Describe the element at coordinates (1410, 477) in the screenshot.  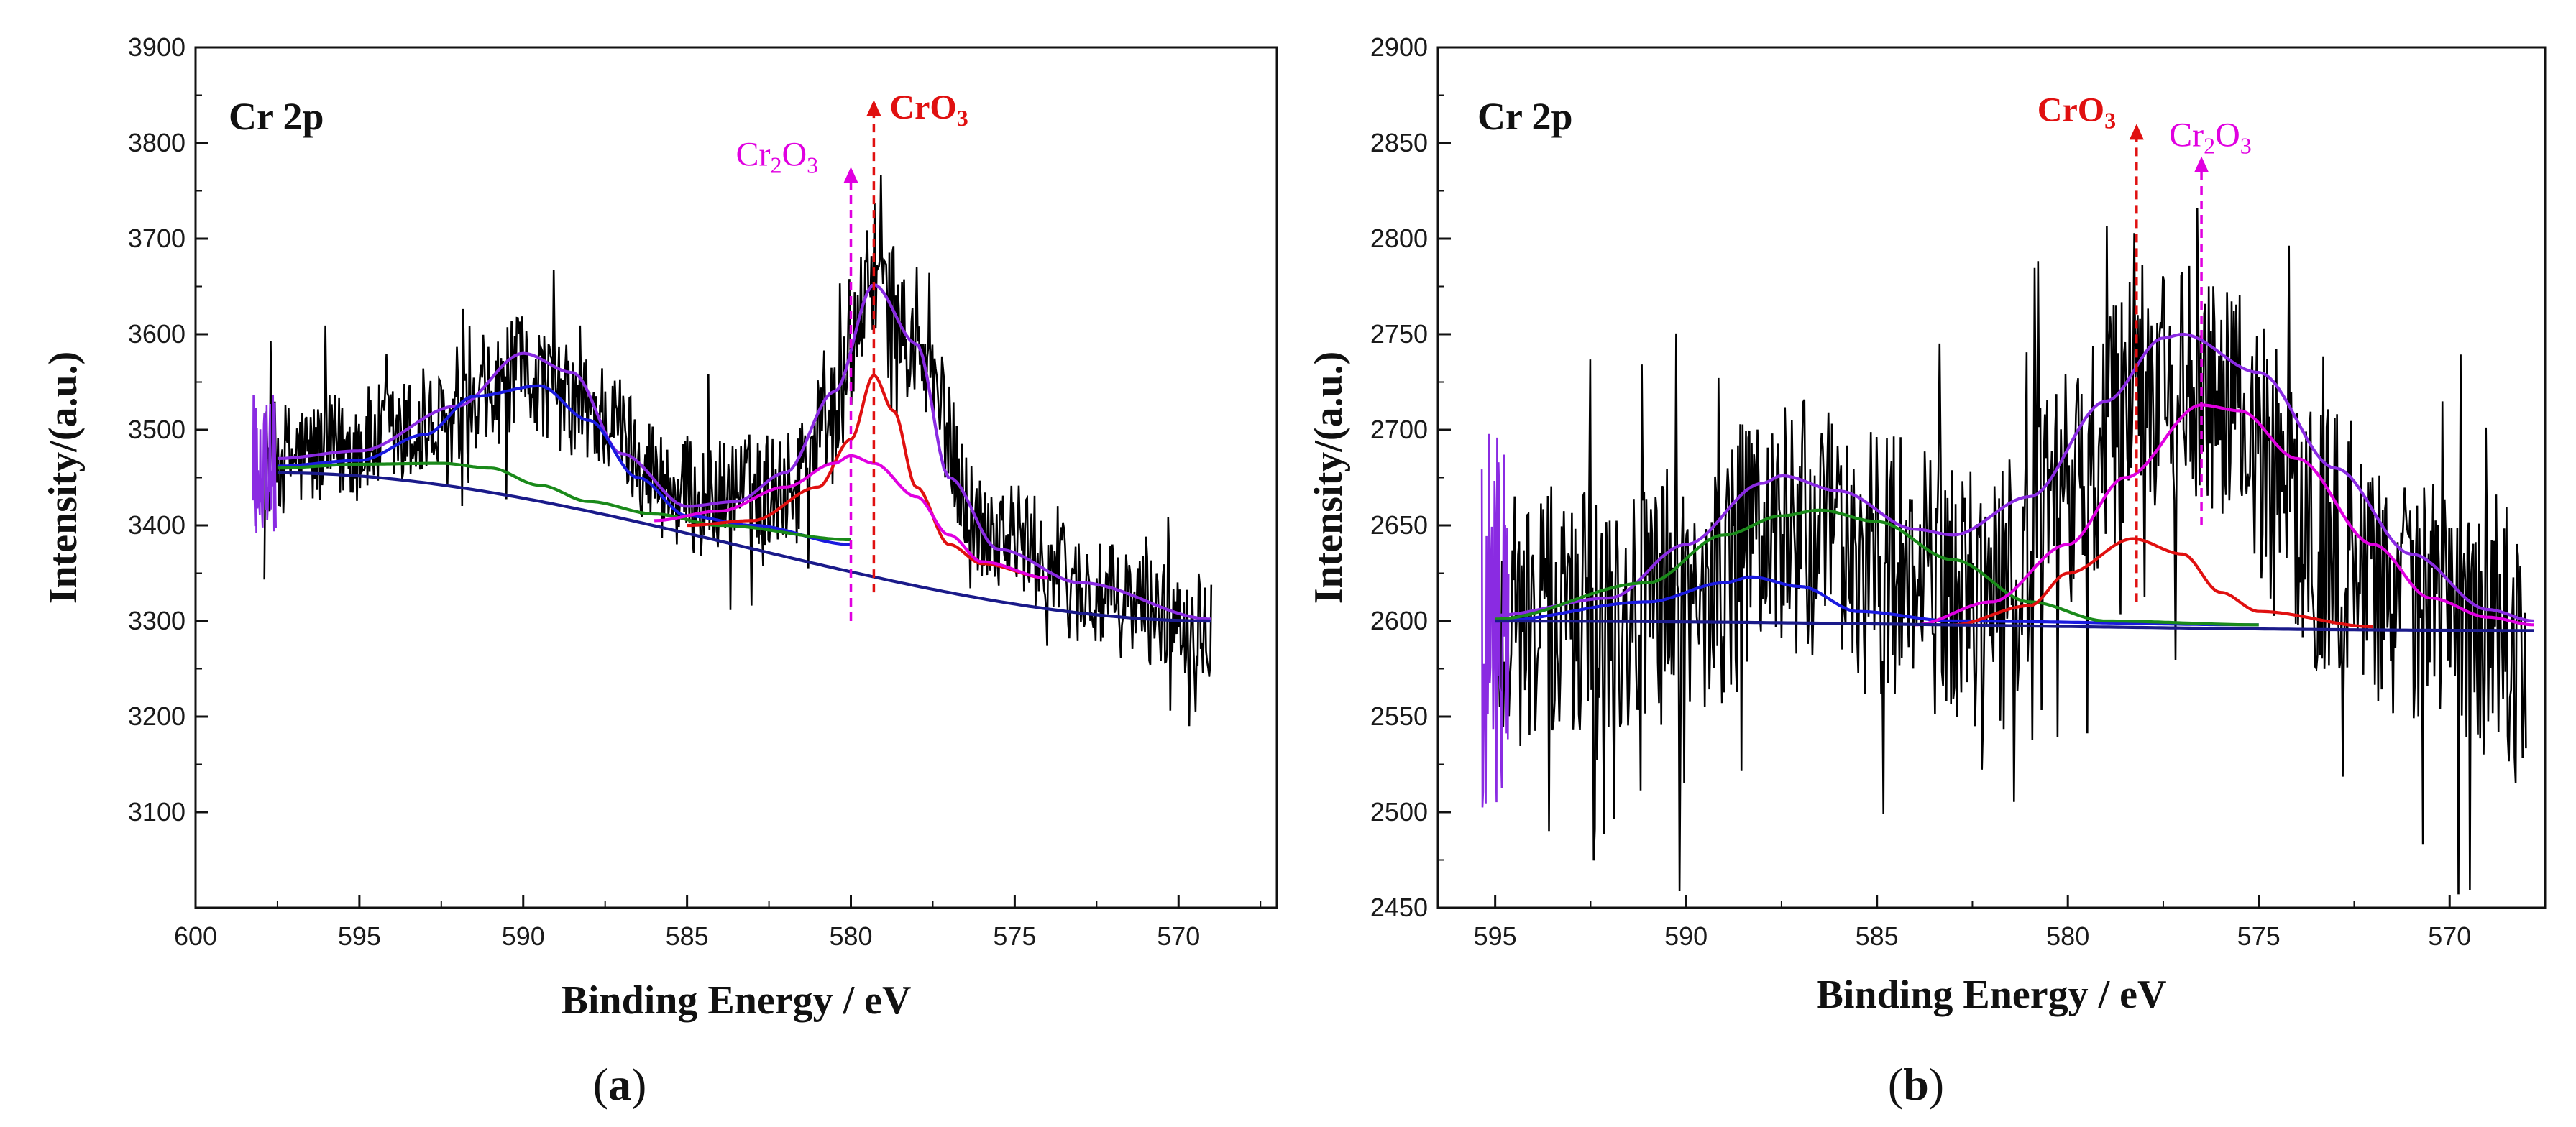
I see `y-axis-b: 2450 2500 2550 2600 2650 2700 2750 2800 2850 2900` at that location.